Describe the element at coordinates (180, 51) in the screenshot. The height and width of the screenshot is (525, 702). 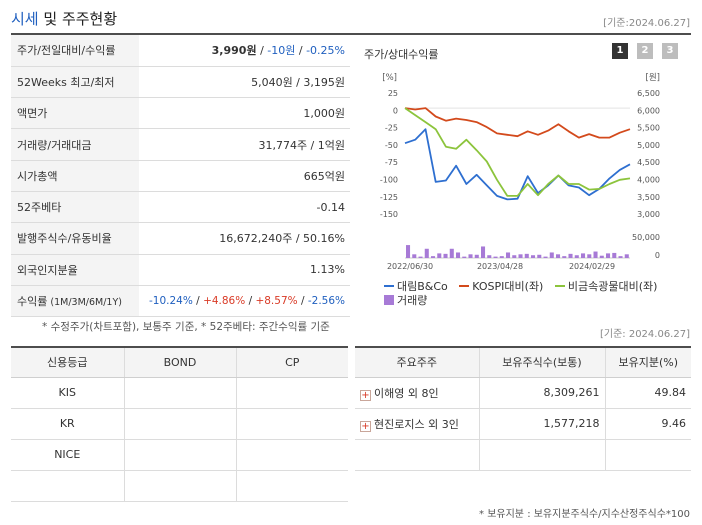
I see `info-row-price: 주가/전일대비/수익률 3,990원 / -10원 / -0.25%` at that location.